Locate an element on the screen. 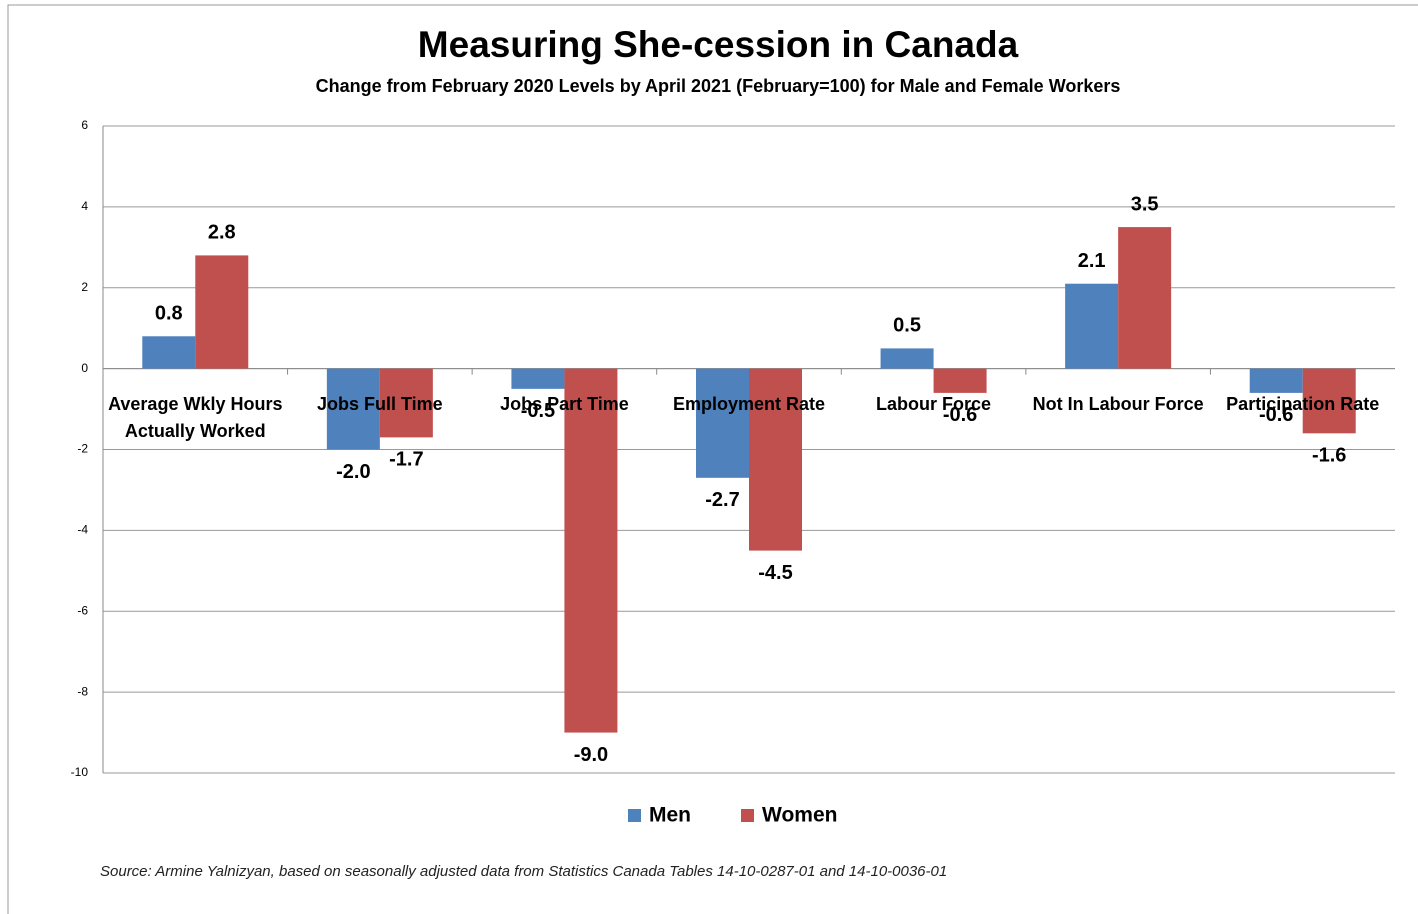 The width and height of the screenshot is (1418, 914). y-tick-label: -6 is located at coordinates (82, 610).